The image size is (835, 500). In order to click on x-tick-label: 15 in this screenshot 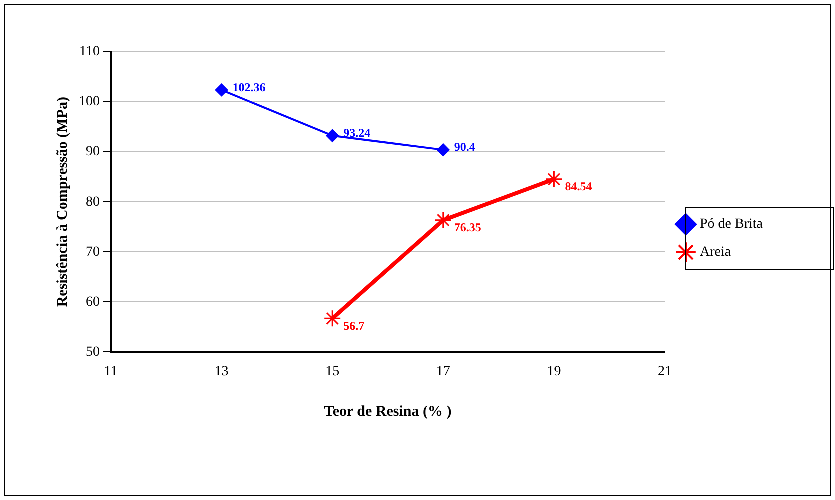, I will do `click(333, 372)`.